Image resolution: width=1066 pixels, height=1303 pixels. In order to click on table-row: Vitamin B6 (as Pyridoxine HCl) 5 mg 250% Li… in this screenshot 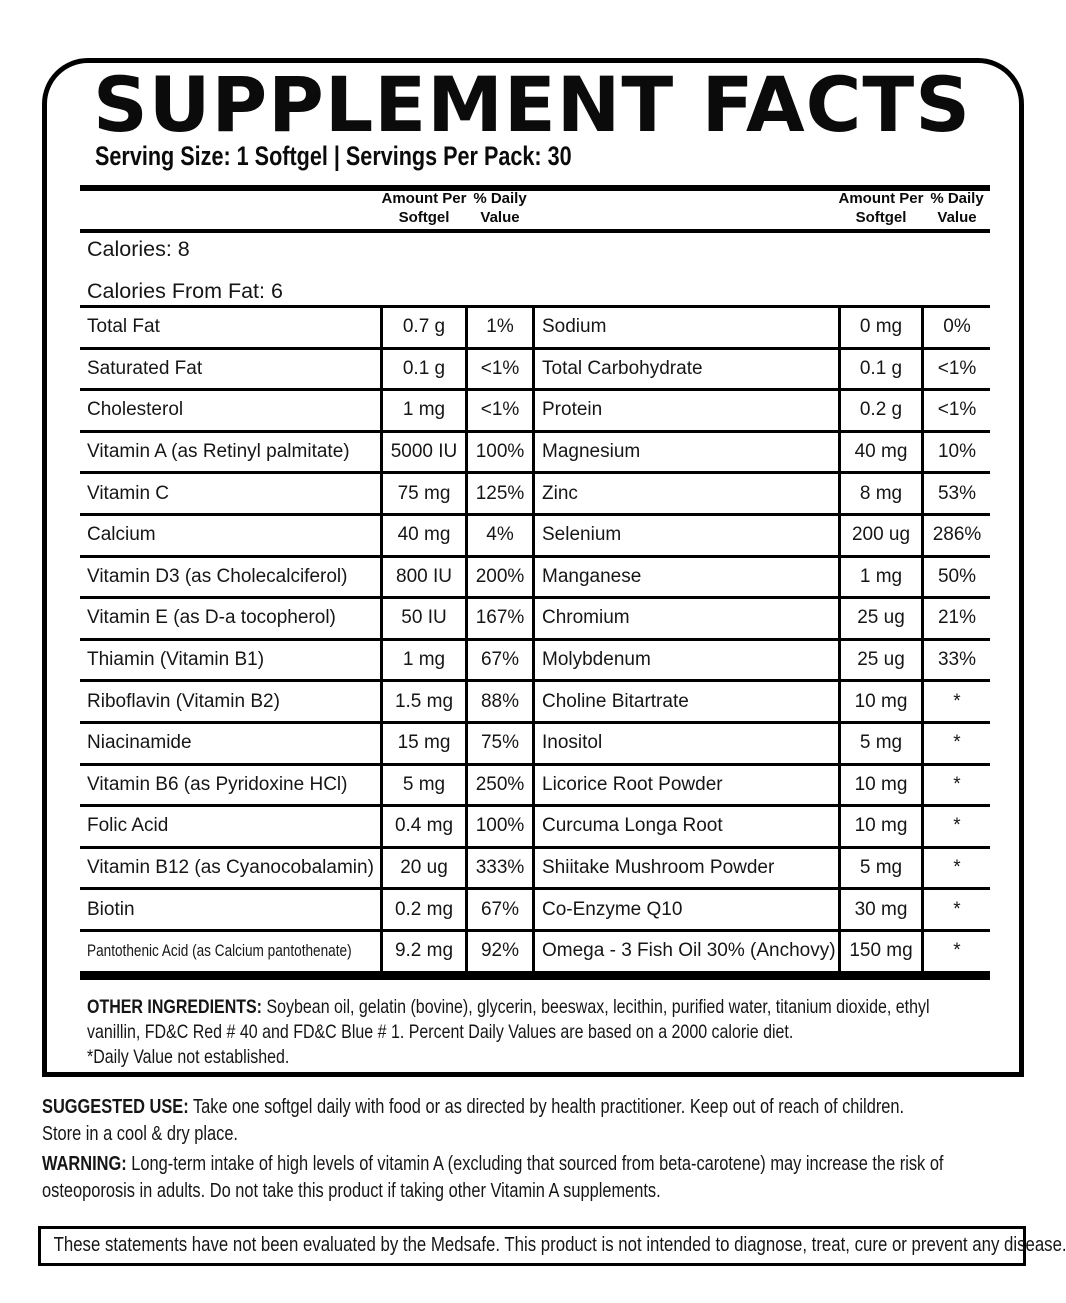, I will do `click(535, 786)`.